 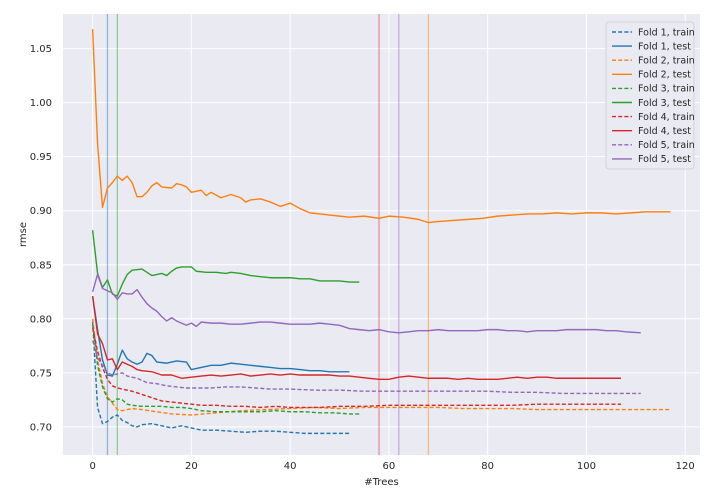 What do you see at coordinates (666, 32) in the screenshot?
I see `legend-entry: Fold 1, train` at bounding box center [666, 32].